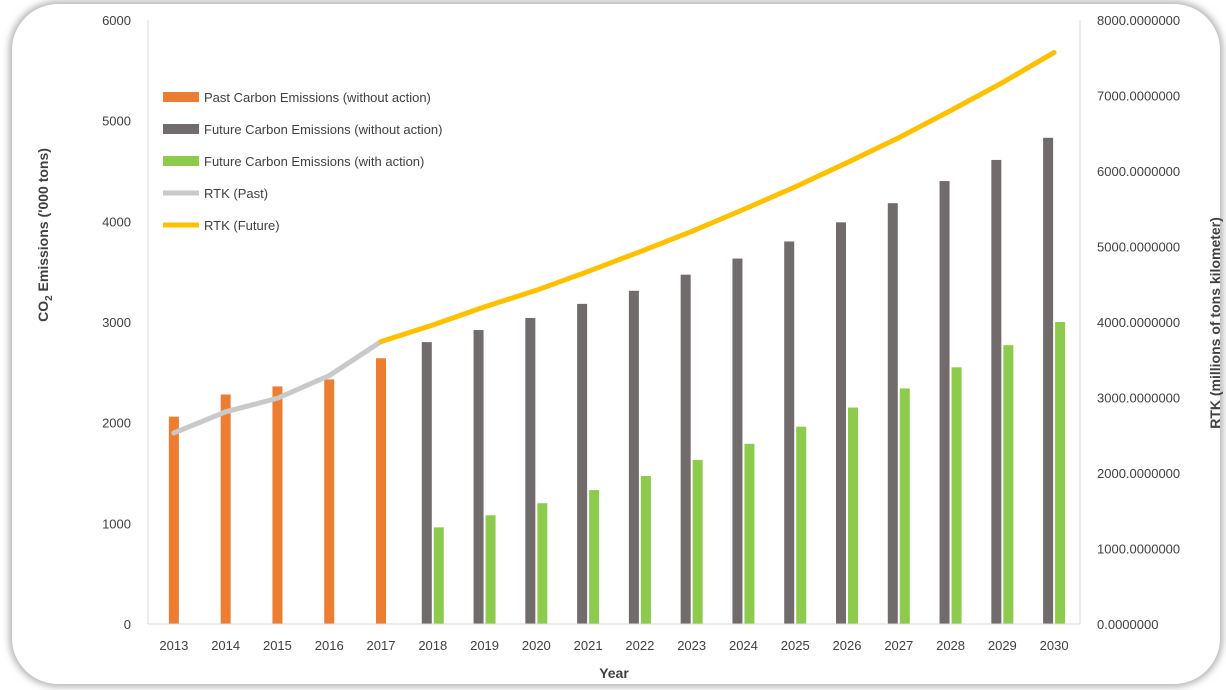 The image size is (1226, 690). What do you see at coordinates (127, 624) in the screenshot?
I see `y-tick-label: 0` at bounding box center [127, 624].